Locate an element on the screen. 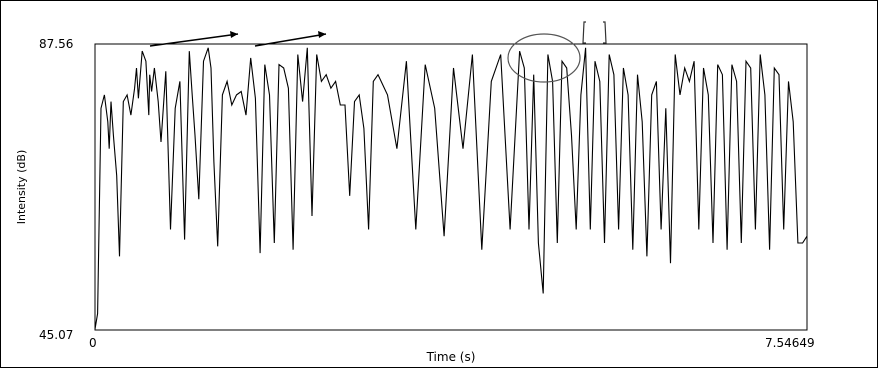 The height and width of the screenshot is (368, 878). x-tick-label-end: 7.54649 is located at coordinates (790, 343).